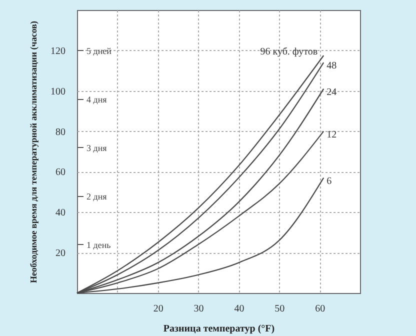 The image size is (416, 336). I want to click on y2-tick-label: 4 дня, so click(96, 99).